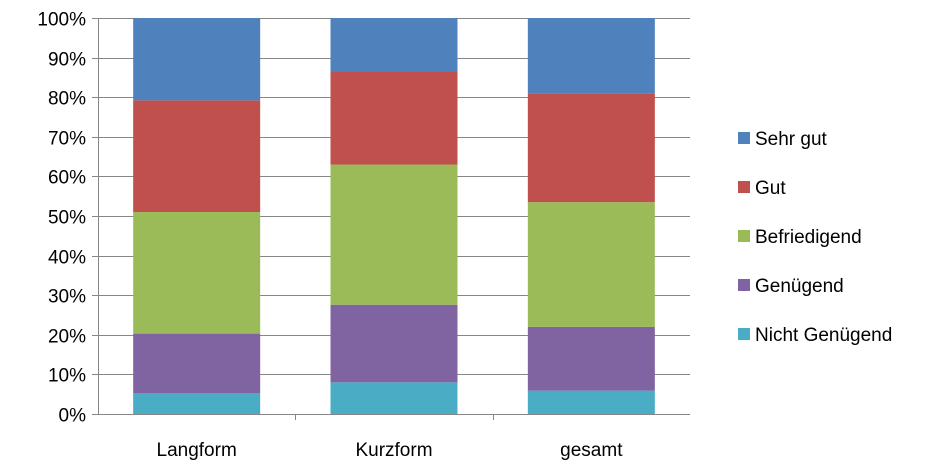 The image size is (935, 465). I want to click on y-tick-label-10: 100%, so click(61, 20).